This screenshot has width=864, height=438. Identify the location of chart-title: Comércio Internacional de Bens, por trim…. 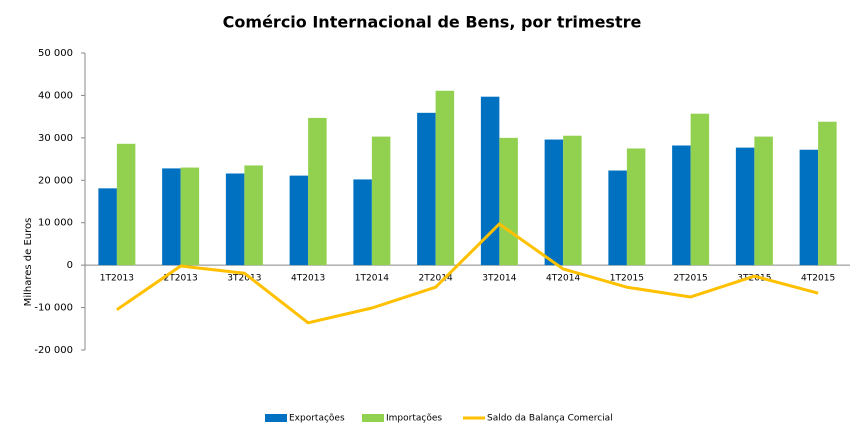
(432, 22).